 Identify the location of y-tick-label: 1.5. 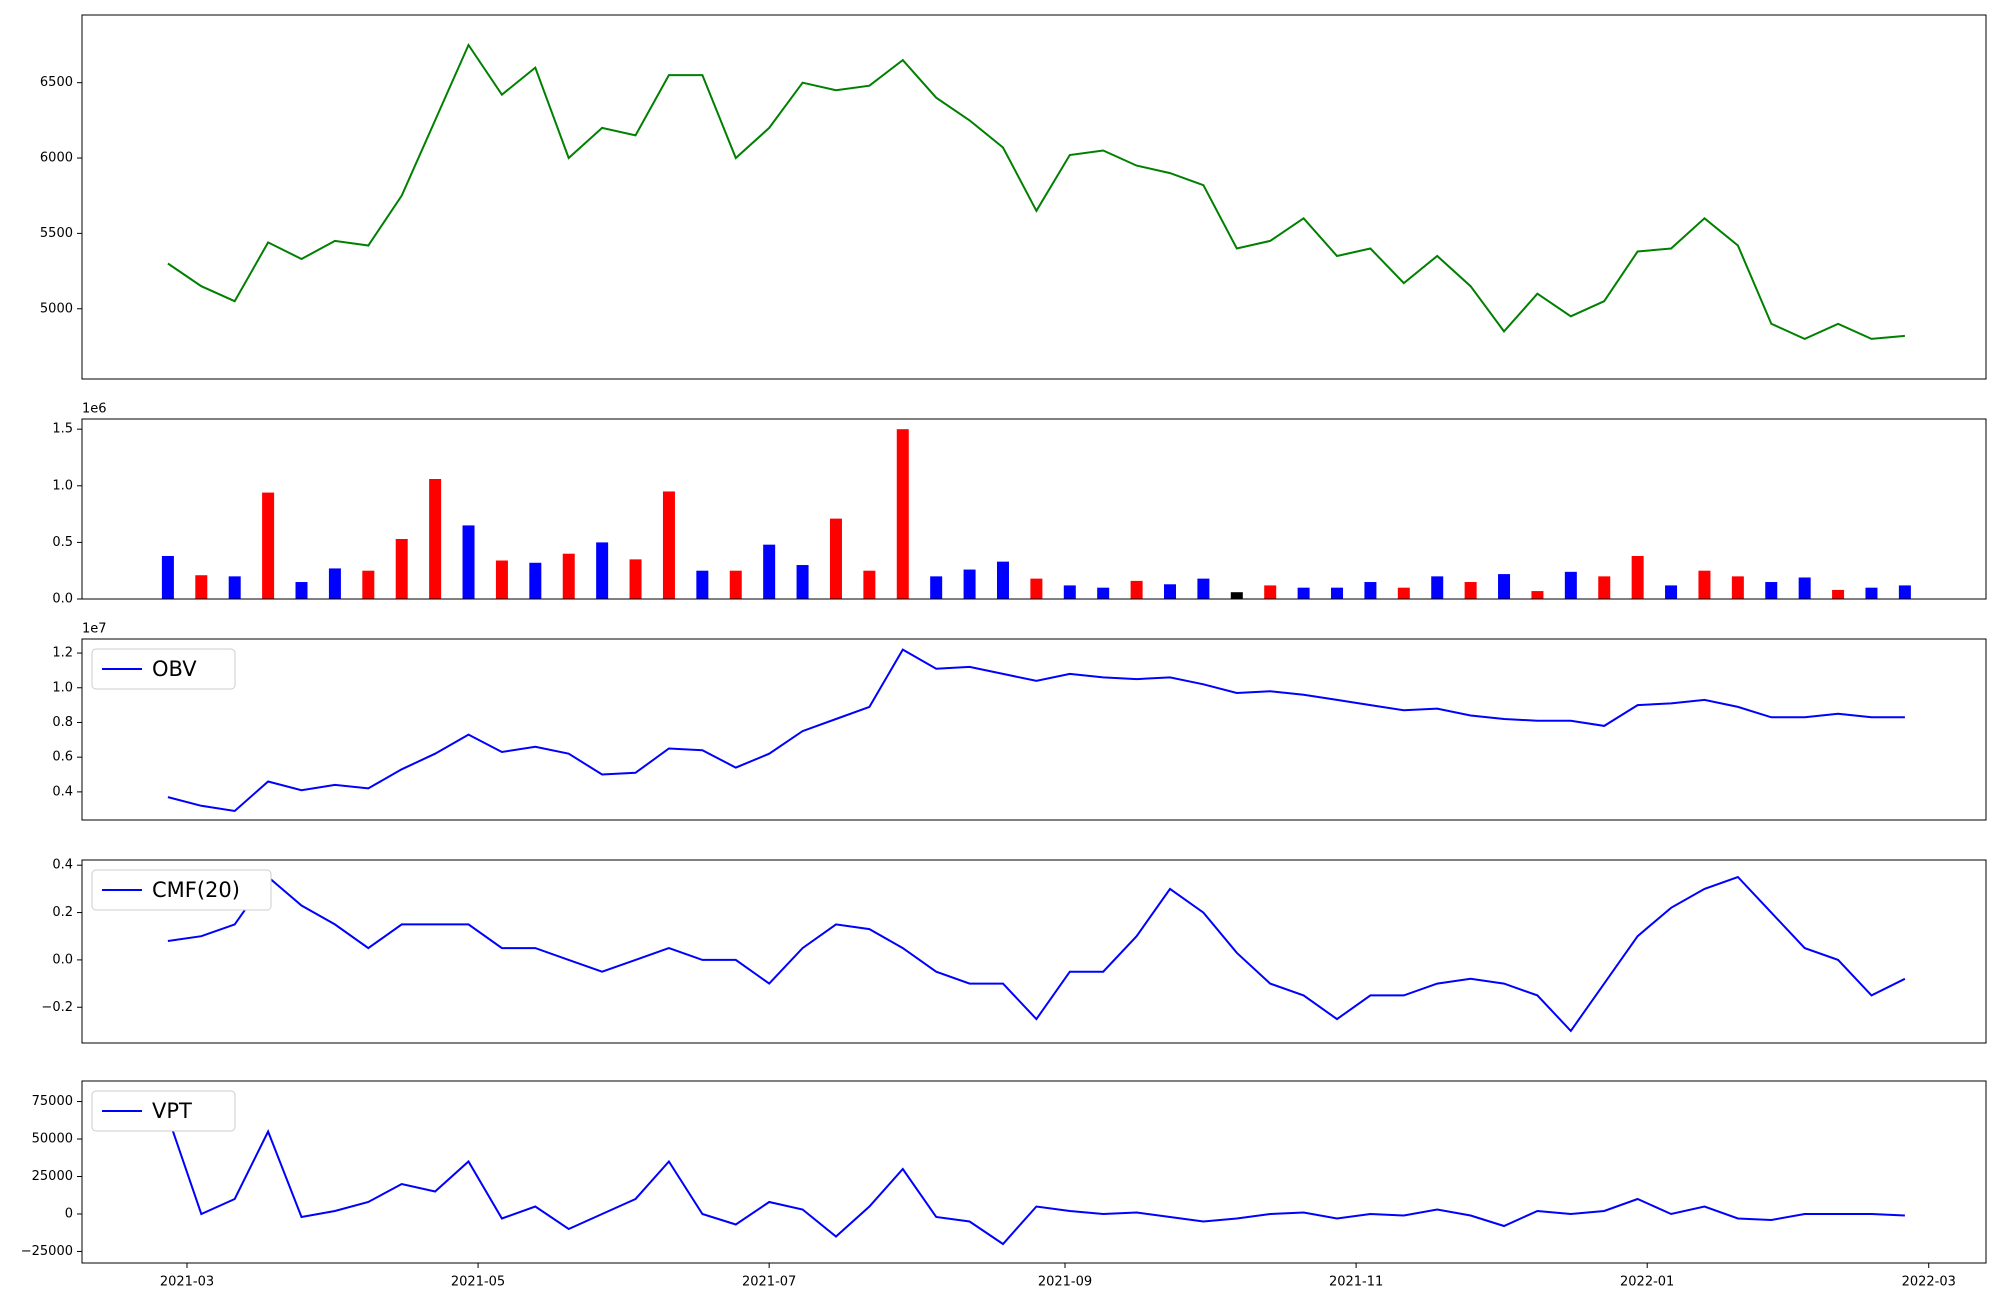
(62, 429).